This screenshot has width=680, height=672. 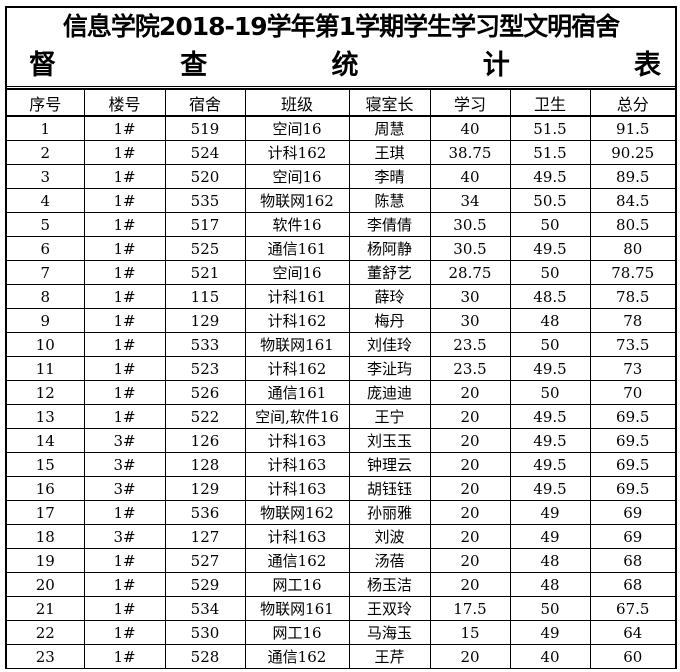 I want to click on table-cell: 524, so click(x=205, y=152).